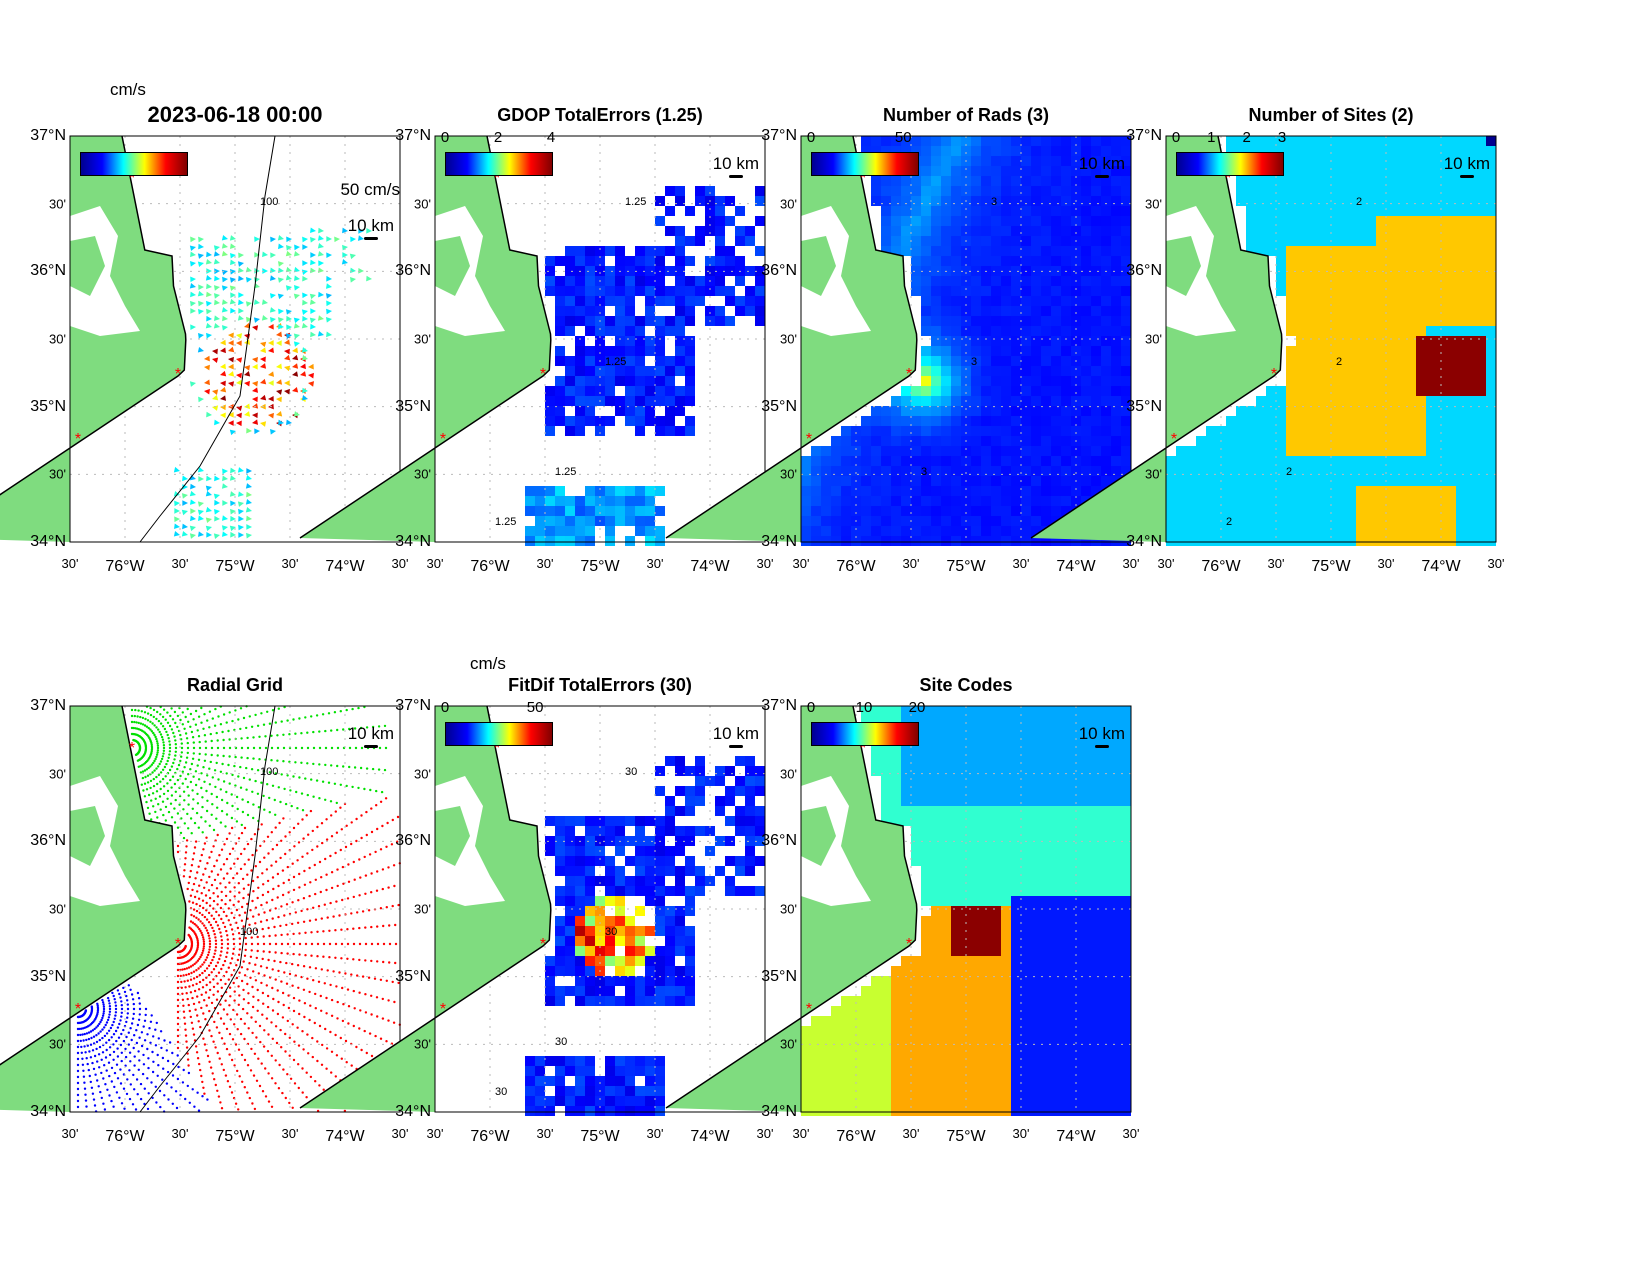  What do you see at coordinates (1246, 137) in the screenshot?
I see `colorbar-tick: 2` at bounding box center [1246, 137].